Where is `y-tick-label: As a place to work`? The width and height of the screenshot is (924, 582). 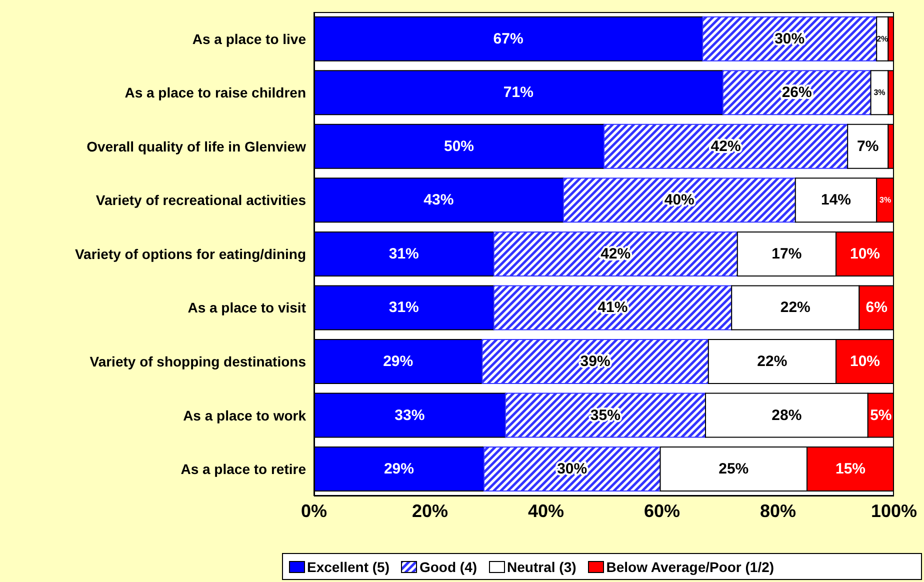 y-tick-label: As a place to work is located at coordinates (244, 415).